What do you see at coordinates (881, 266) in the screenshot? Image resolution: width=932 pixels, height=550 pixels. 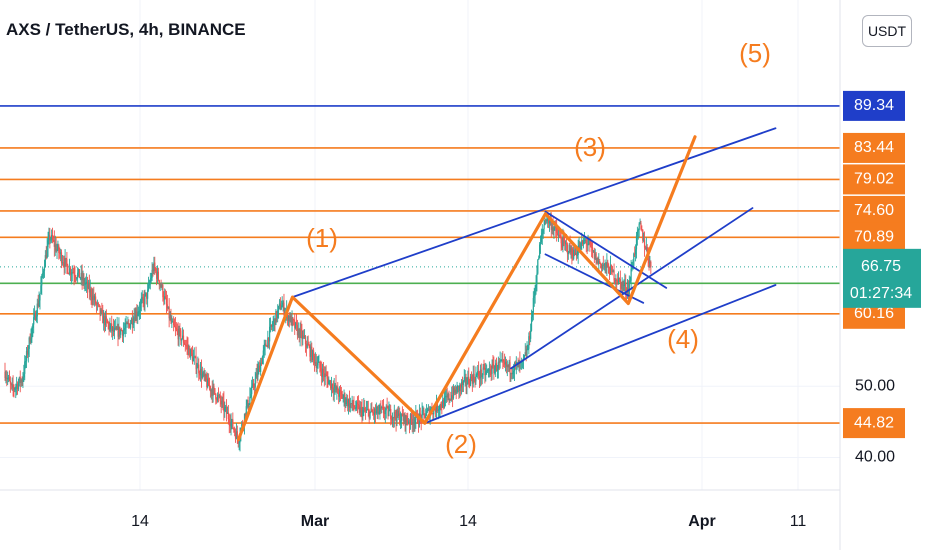 I see `last-price-tag: 66.75` at bounding box center [881, 266].